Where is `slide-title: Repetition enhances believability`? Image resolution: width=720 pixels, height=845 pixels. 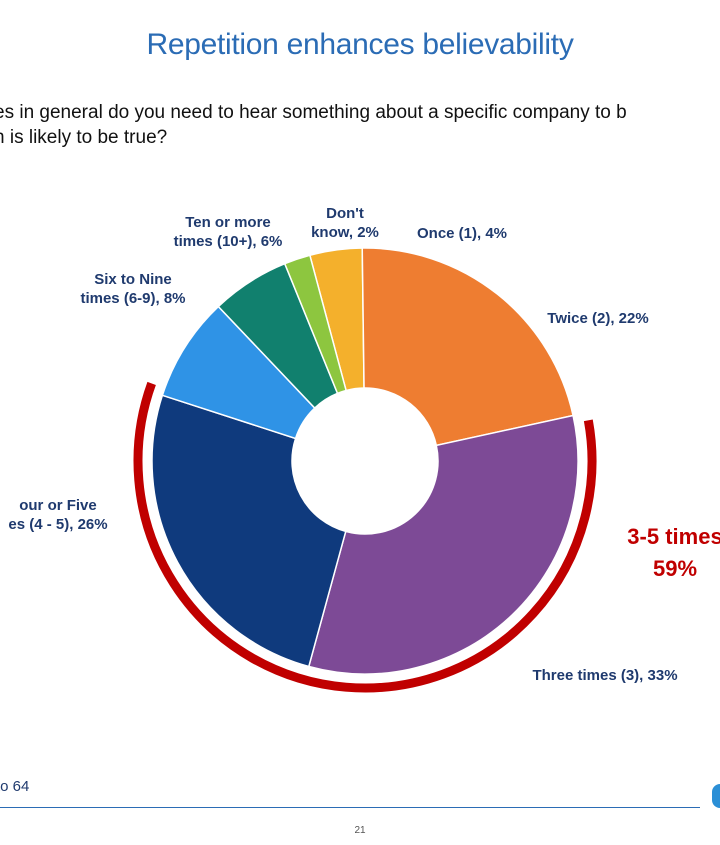
slide-title: Repetition enhances believability is located at coordinates (360, 44).